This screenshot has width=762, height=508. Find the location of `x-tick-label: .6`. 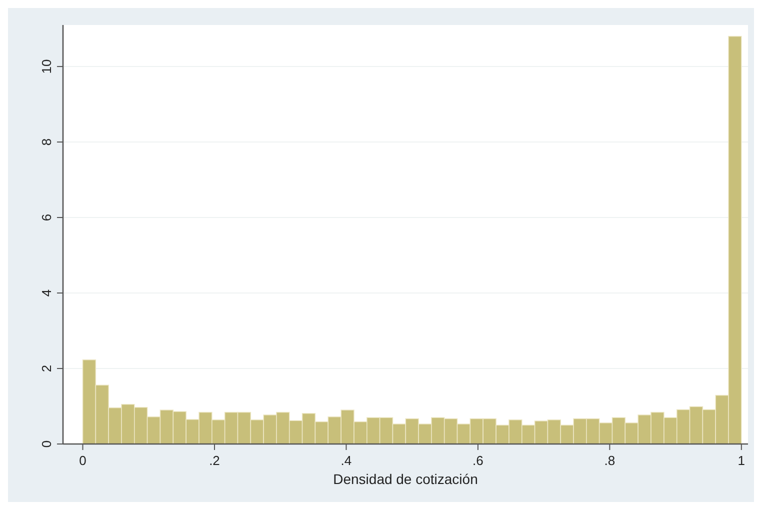

x-tick-label: .6 is located at coordinates (478, 460).